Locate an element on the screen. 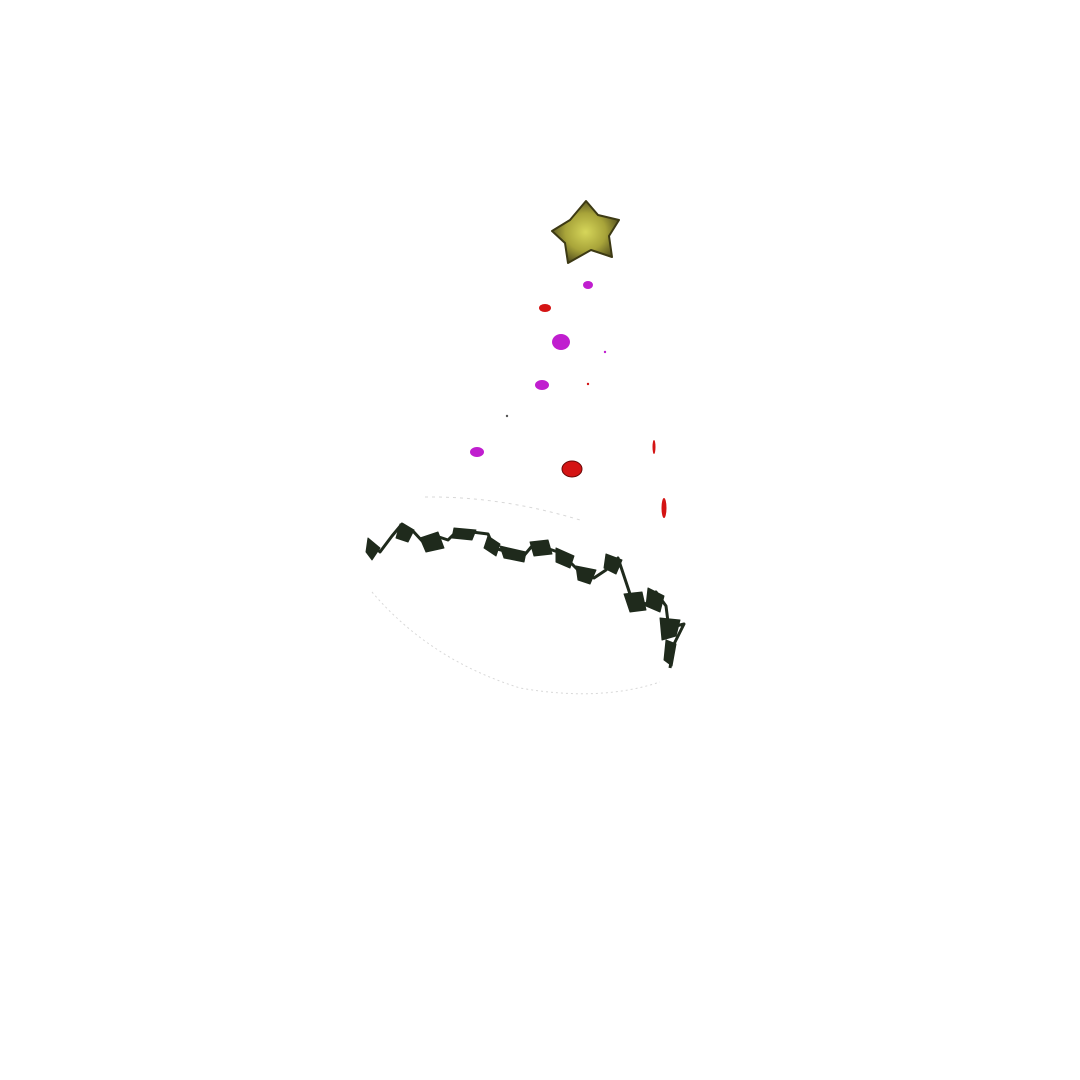 This screenshot has width=1080, height=1080. tinsel-trim is located at coordinates (525, 595).